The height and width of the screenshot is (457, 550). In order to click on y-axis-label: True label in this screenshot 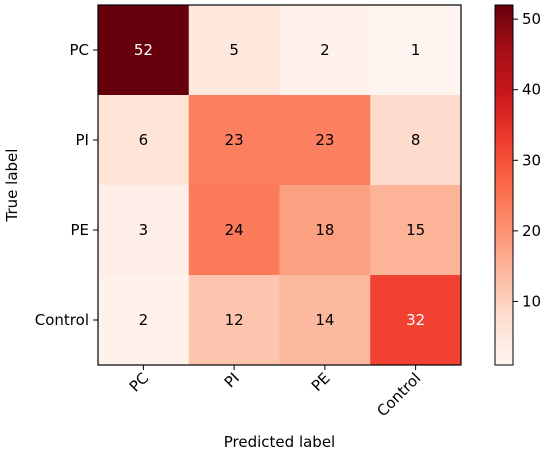, I will do `click(12, 186)`.